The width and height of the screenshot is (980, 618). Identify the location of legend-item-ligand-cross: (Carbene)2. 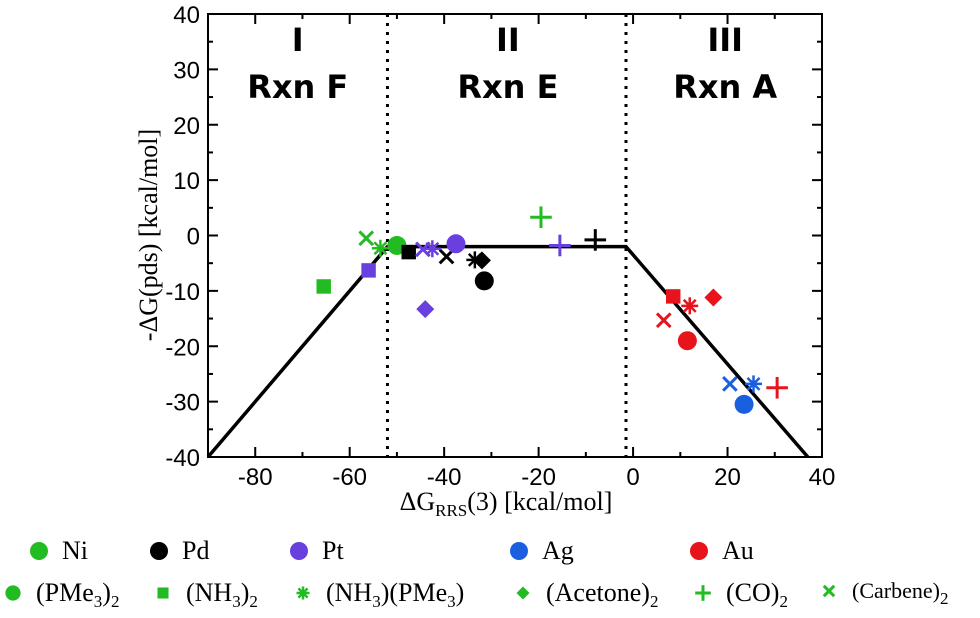
(883, 593).